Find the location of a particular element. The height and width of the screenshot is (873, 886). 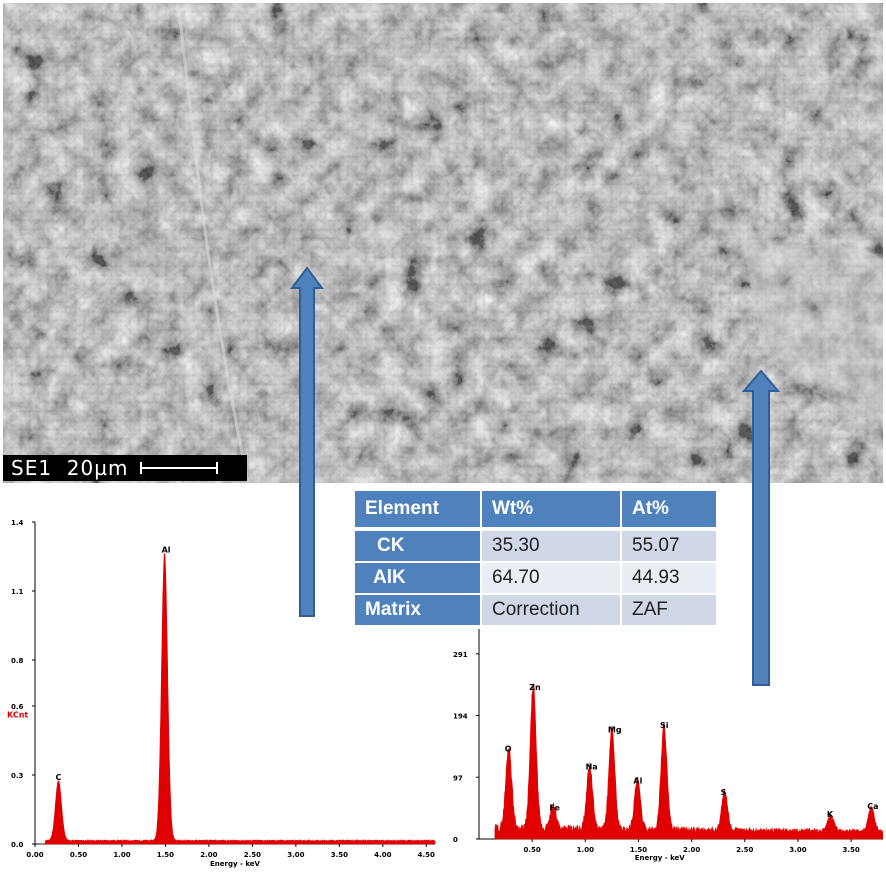

y-tick-label: 291 is located at coordinates (460, 655).